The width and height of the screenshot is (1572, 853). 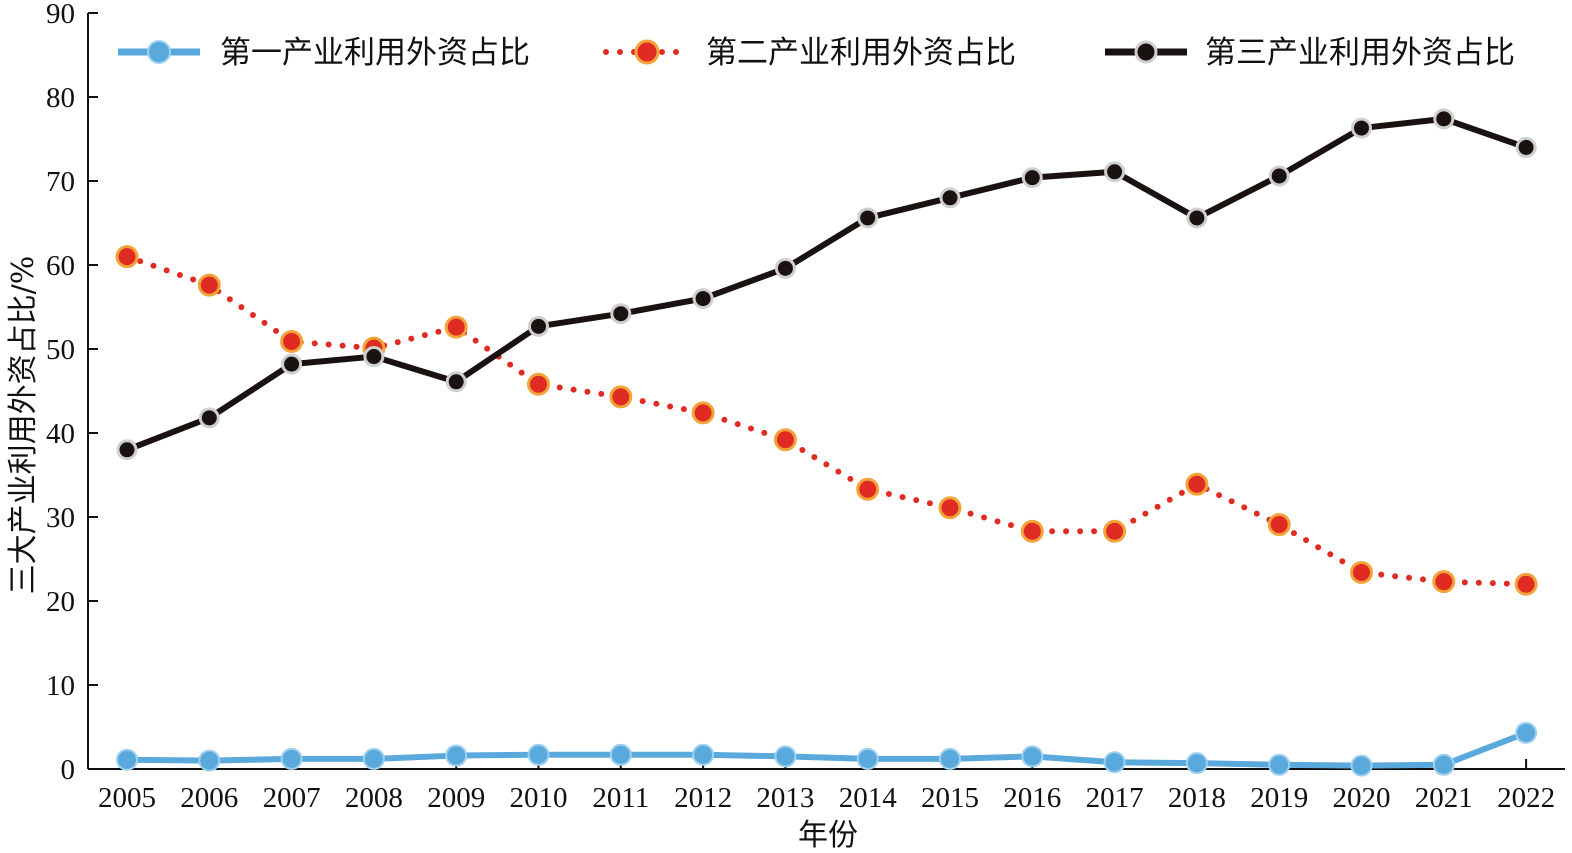 I want to click on y-tick-label: 40, so click(x=60, y=434).